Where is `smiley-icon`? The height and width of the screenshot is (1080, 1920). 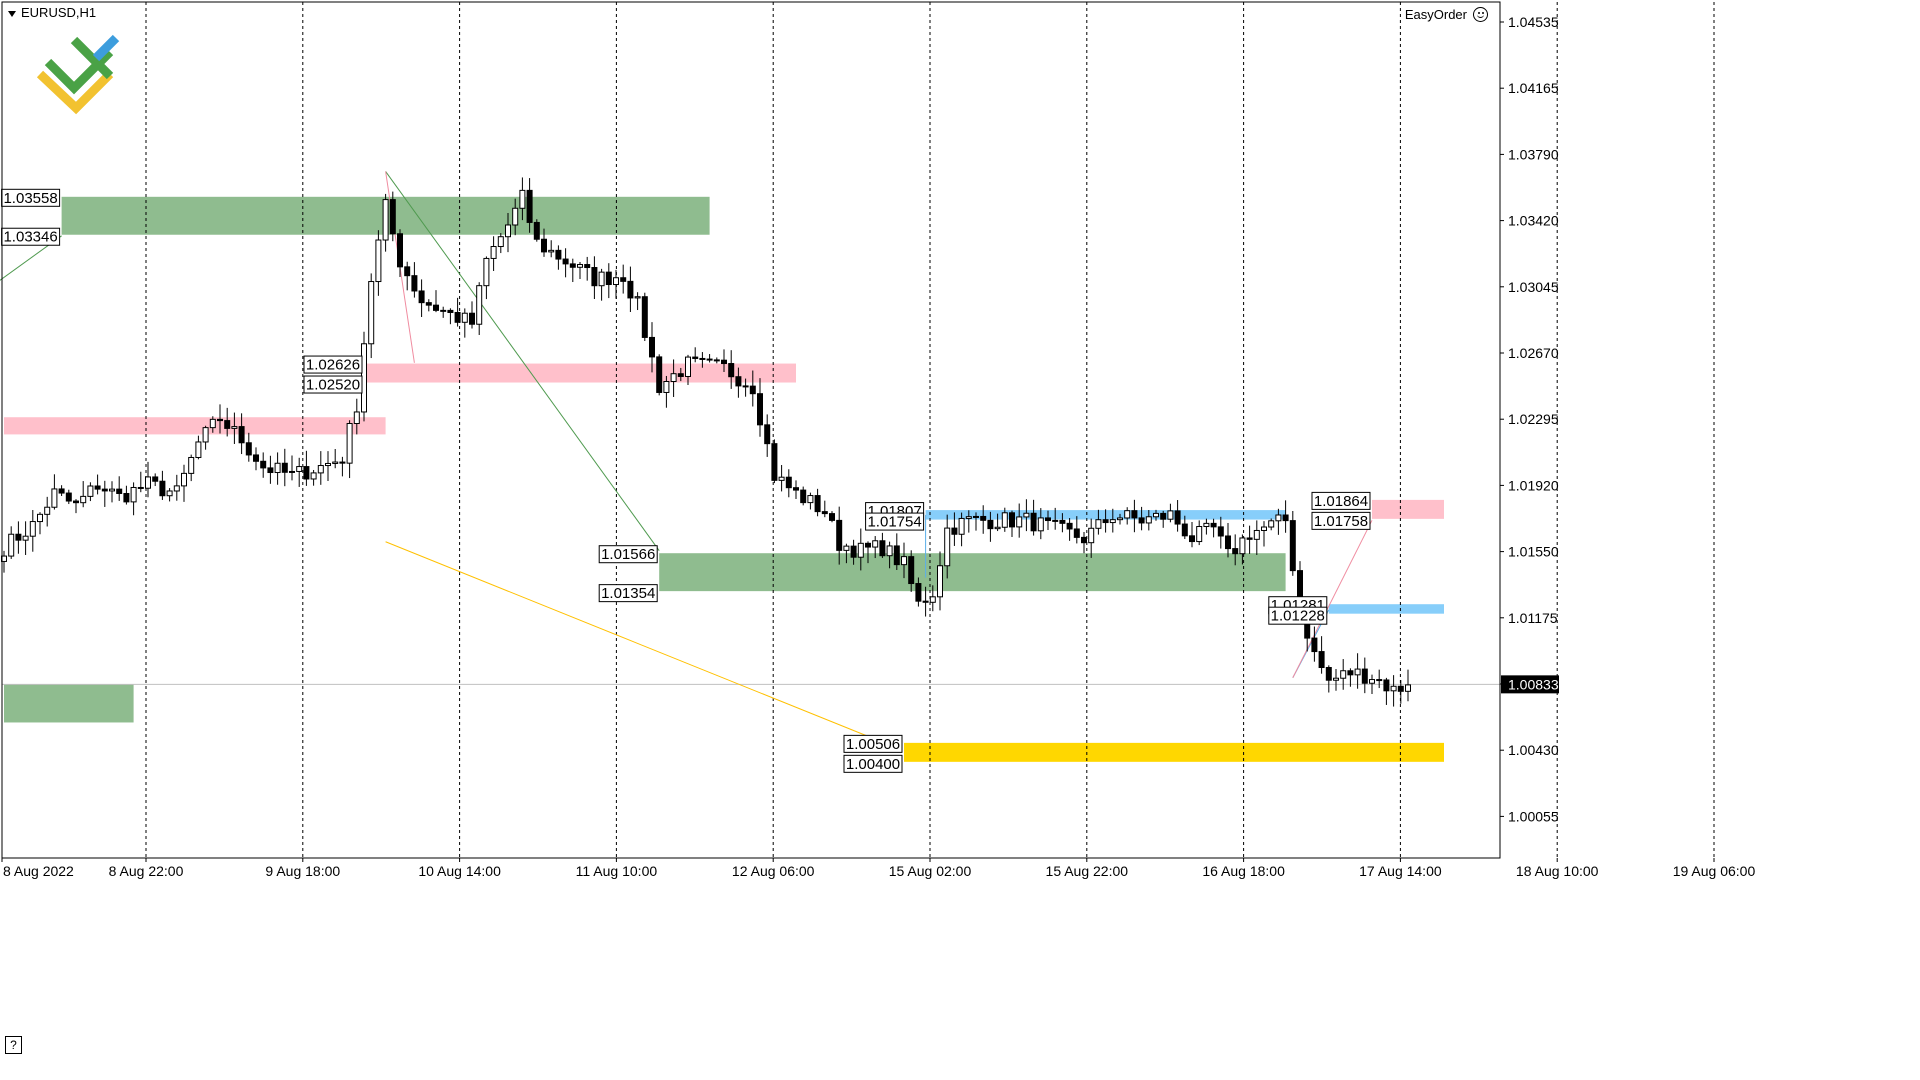
smiley-icon is located at coordinates (1480, 14).